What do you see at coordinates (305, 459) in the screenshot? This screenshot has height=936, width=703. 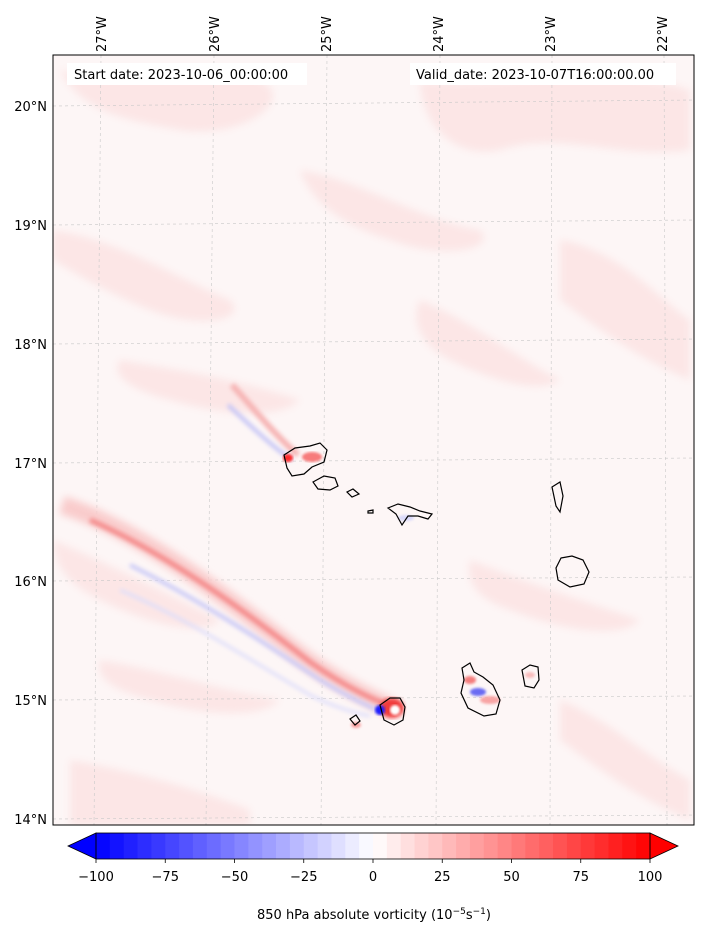 I see `island-santo-antao` at bounding box center [305, 459].